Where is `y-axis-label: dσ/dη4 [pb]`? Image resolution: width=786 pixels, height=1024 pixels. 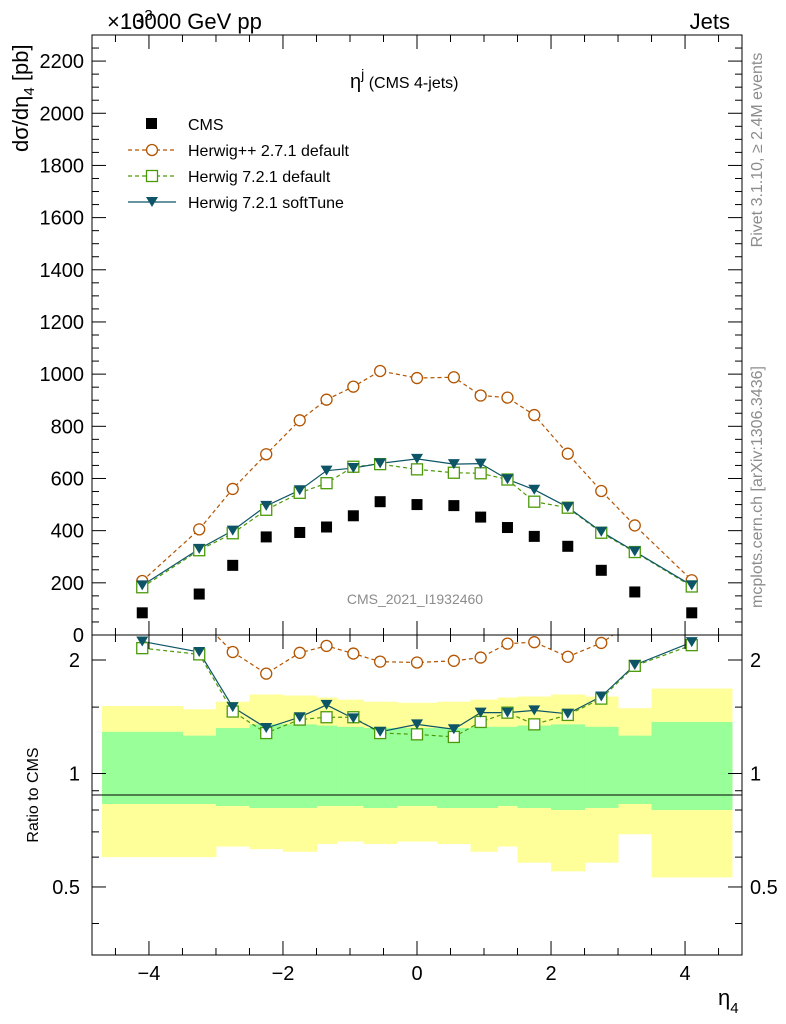 y-axis-label: dσ/dη4 [pb] is located at coordinates (23, 98).